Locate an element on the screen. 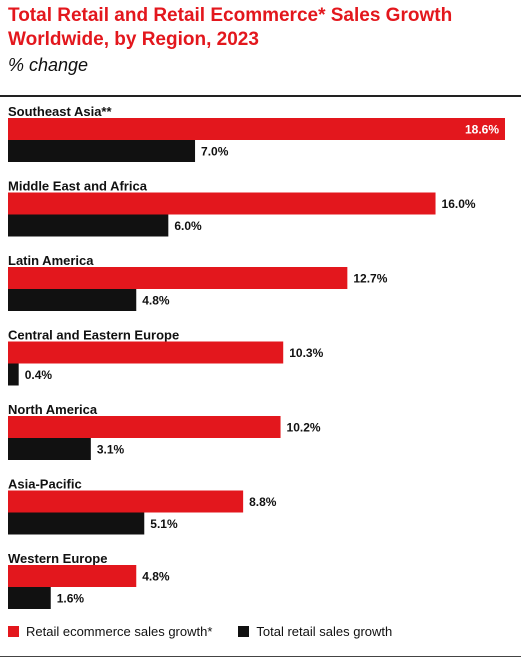 The width and height of the screenshot is (521, 661). total-retail-bar-asia-pacific is located at coordinates (76, 523).